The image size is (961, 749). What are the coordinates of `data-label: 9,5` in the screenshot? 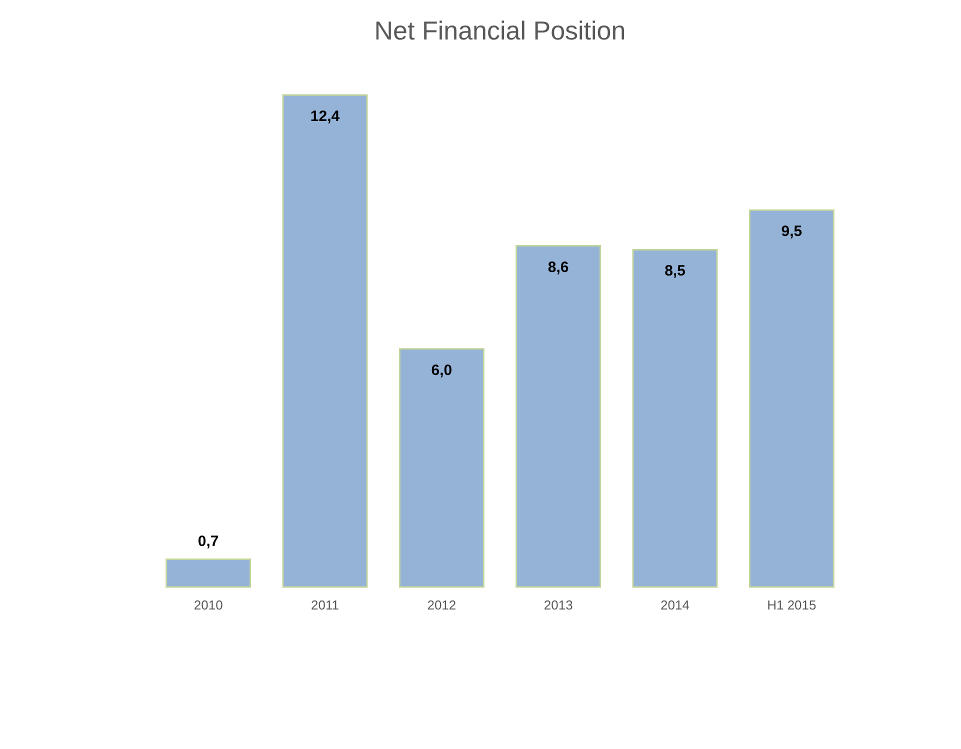 It's located at (791, 231).